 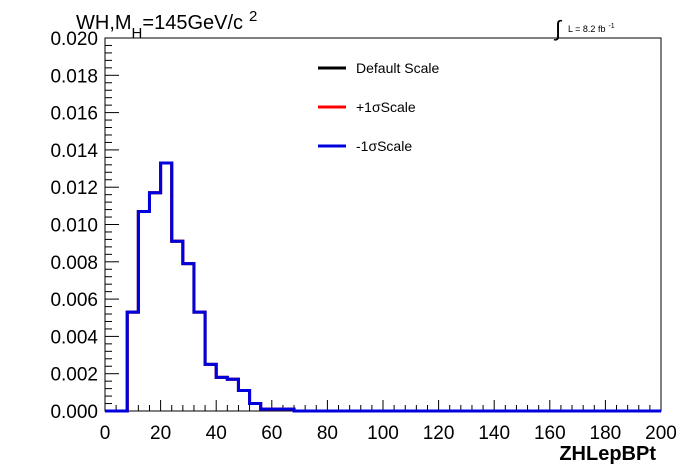 What do you see at coordinates (607, 454) in the screenshot?
I see `x-axis-label: ZHLepBPt` at bounding box center [607, 454].